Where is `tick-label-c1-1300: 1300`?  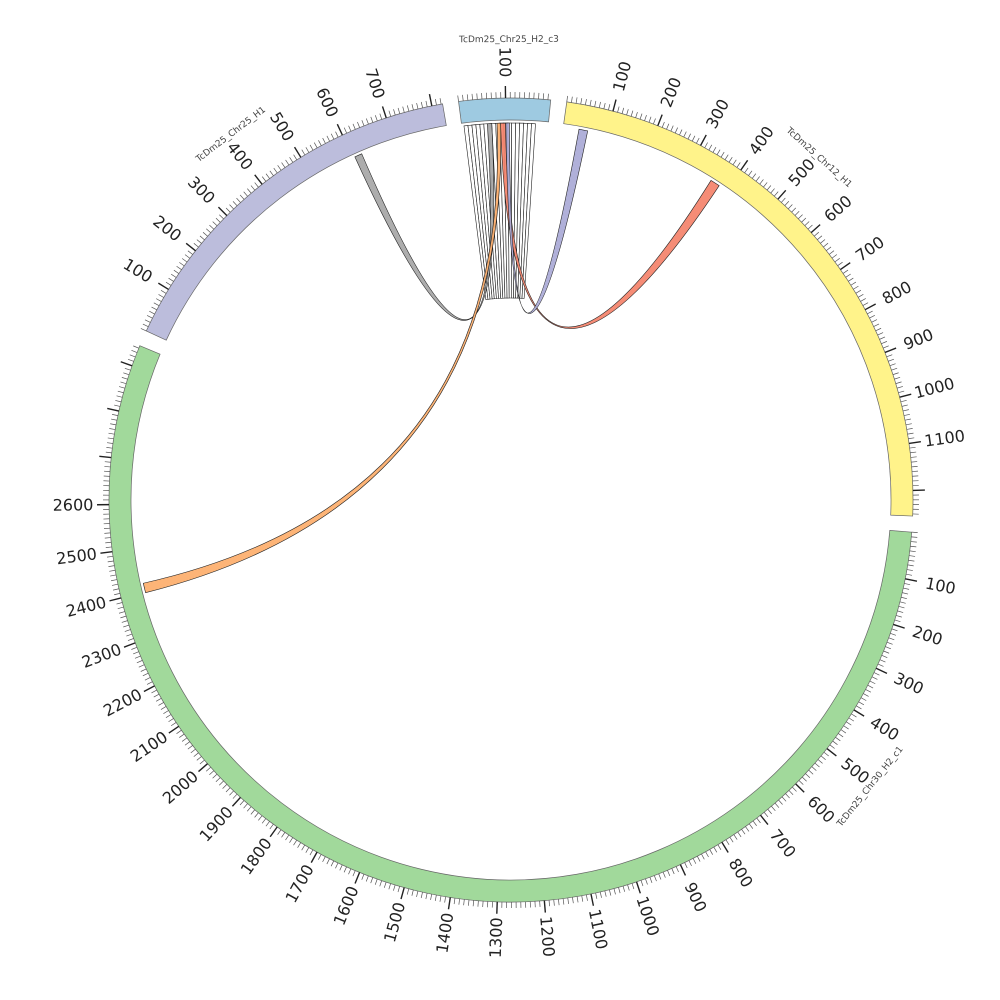
tick-label-c1-1300: 1300 is located at coordinates (496, 937).